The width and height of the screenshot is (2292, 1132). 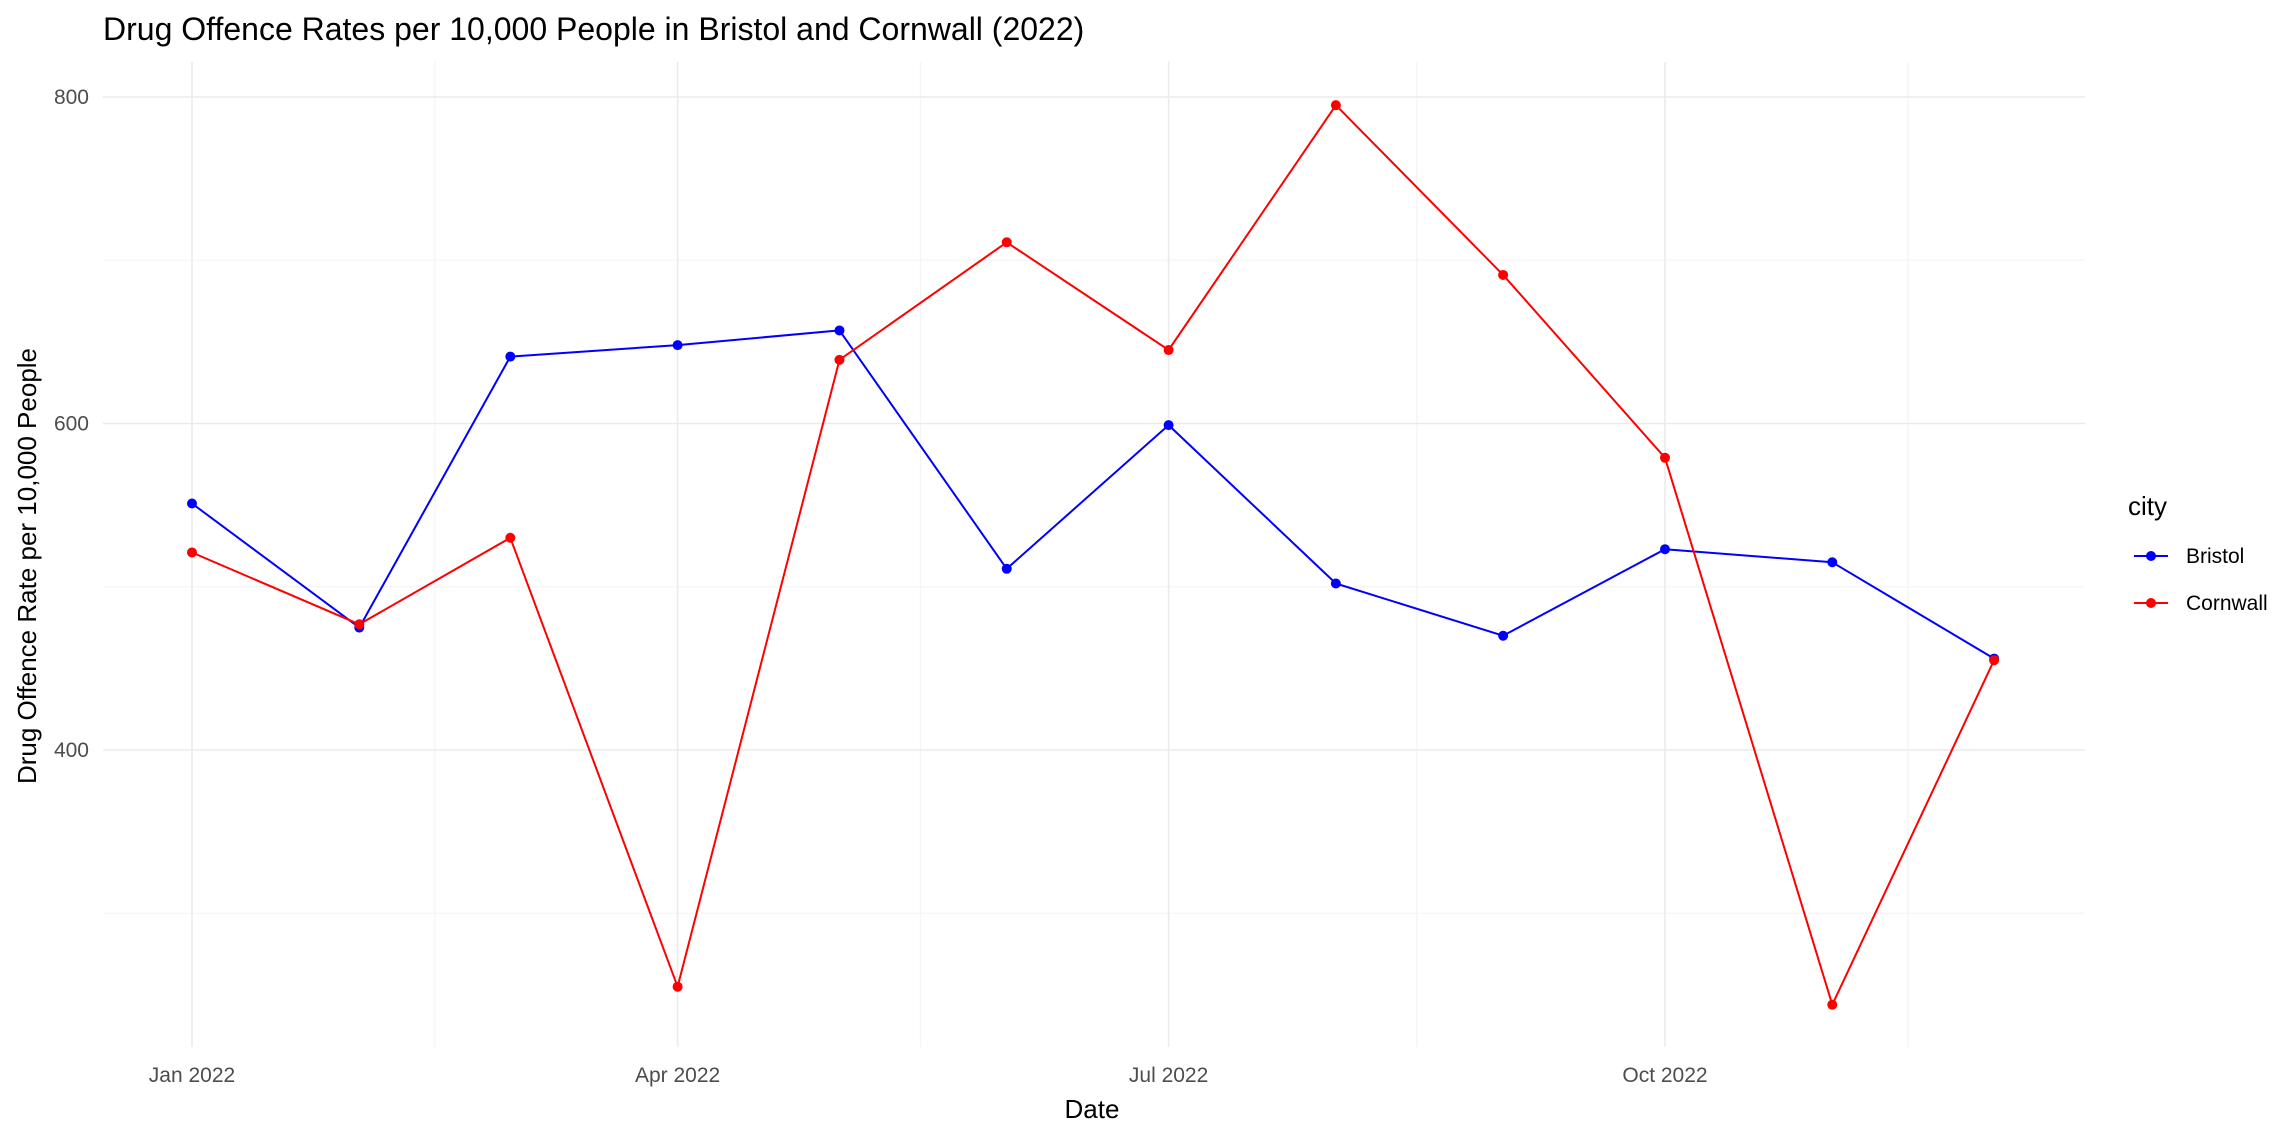 What do you see at coordinates (27, 566) in the screenshot?
I see `y-axis-title: Drug Offence Rate per 10,000 People` at bounding box center [27, 566].